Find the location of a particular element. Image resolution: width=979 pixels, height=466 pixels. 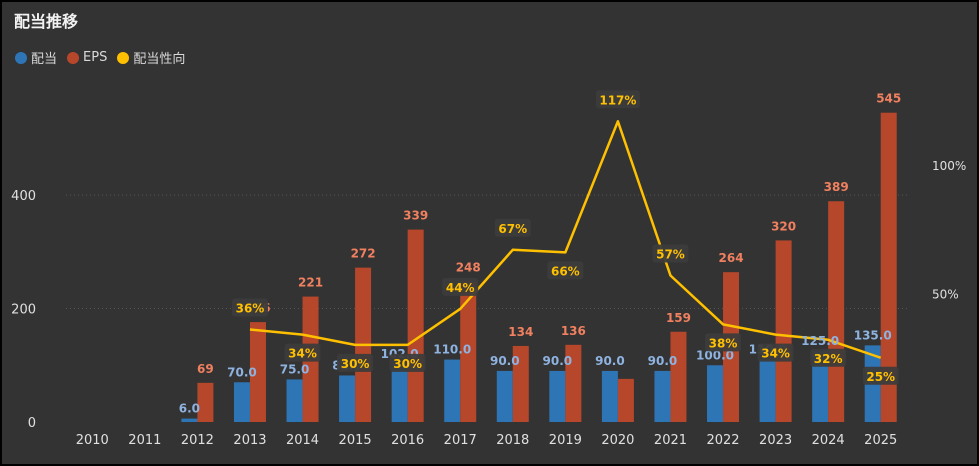

data-label-payout: 25% is located at coordinates (880, 377).